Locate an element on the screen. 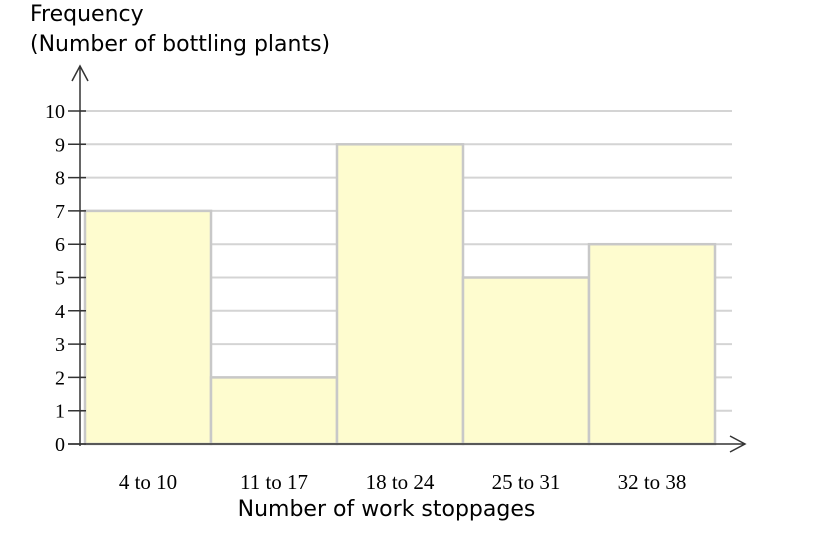  y-tick-labels: 0 1 2 3 4 5 6 7 8 9 10 is located at coordinates (55, 278).